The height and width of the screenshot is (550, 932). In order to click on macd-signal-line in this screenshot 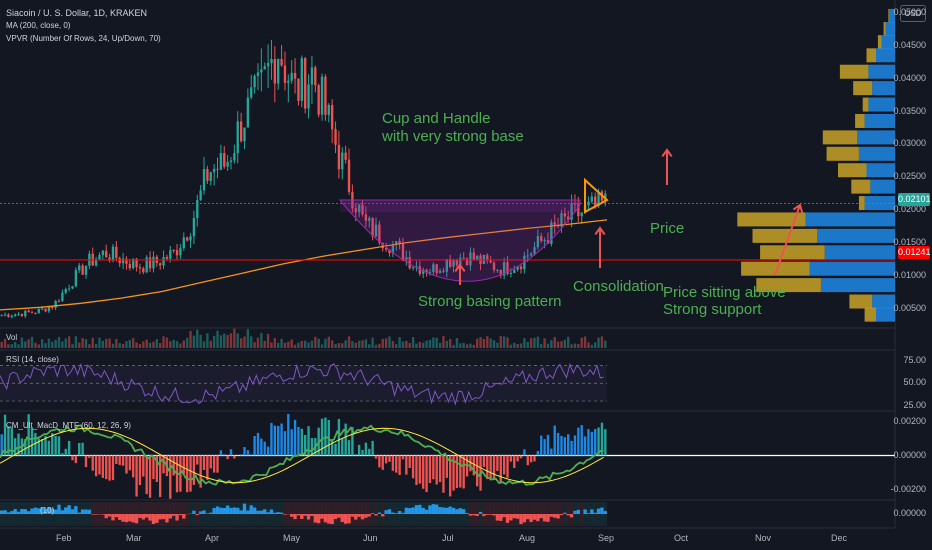, I will do `click(302, 455)`.